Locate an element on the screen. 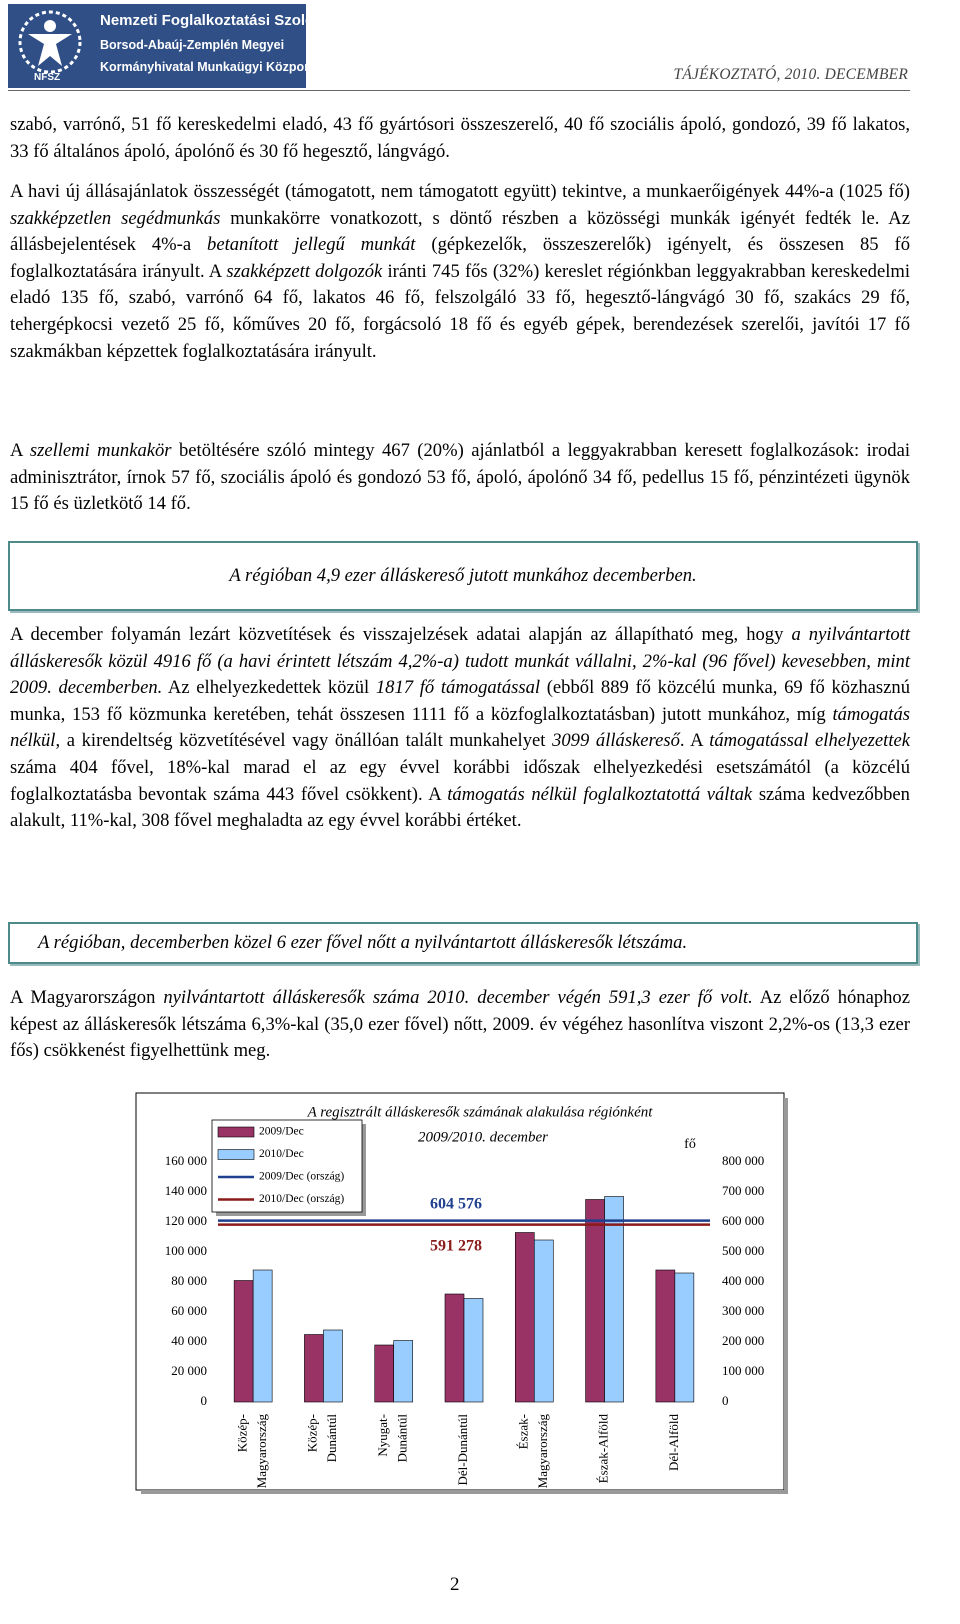 Image resolution: width=960 pixels, height=1624 pixels. text-run: A is located at coordinates (20, 450).